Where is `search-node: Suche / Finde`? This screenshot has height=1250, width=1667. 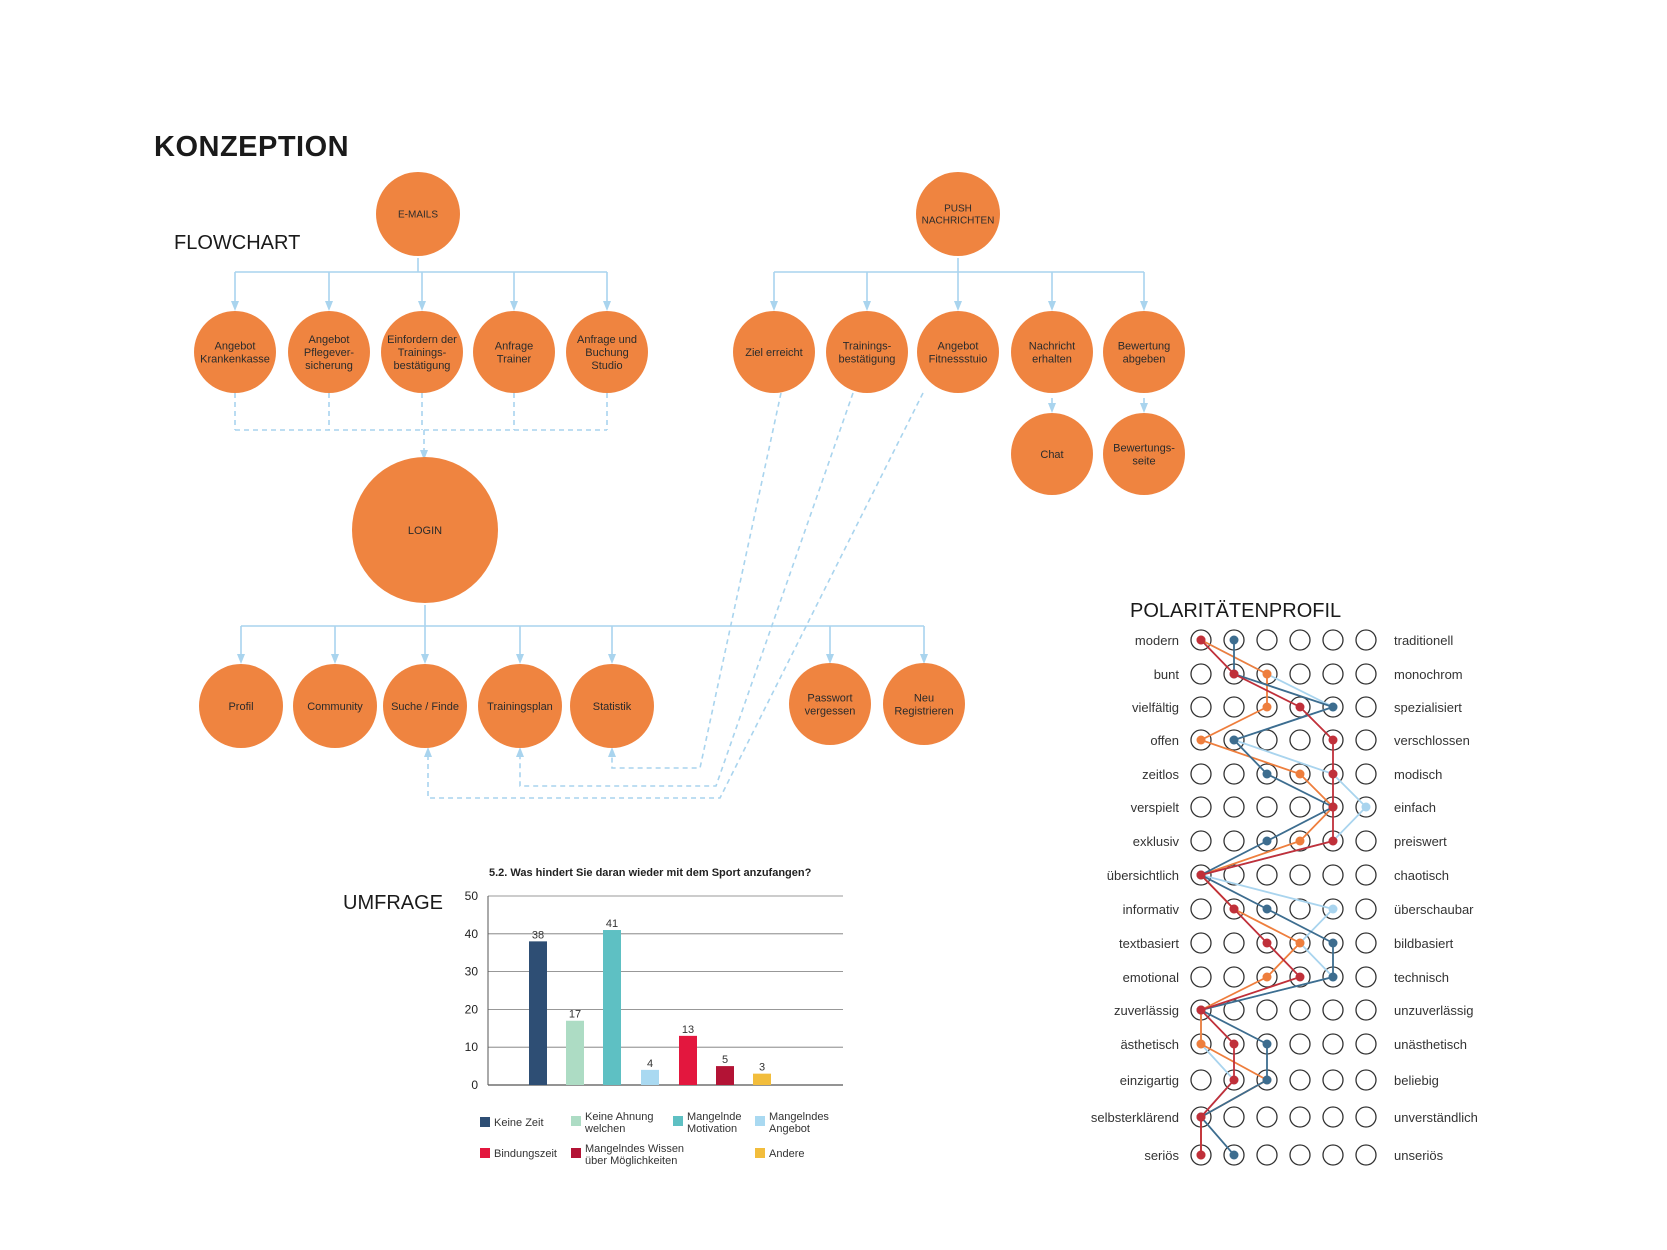
search-node: Suche / Finde is located at coordinates (425, 706).